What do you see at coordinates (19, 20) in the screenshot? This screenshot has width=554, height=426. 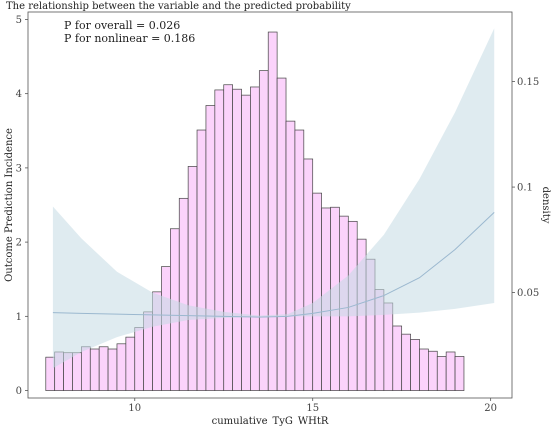 I see `y-tick-label: 5` at bounding box center [19, 20].